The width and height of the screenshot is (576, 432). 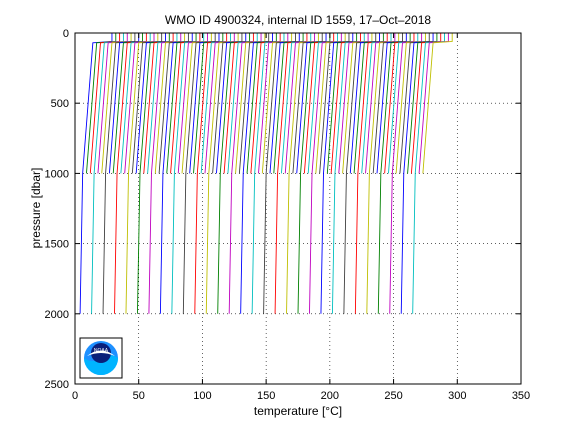 I want to click on x-axis-label: temperature [°C], so click(x=298, y=411).